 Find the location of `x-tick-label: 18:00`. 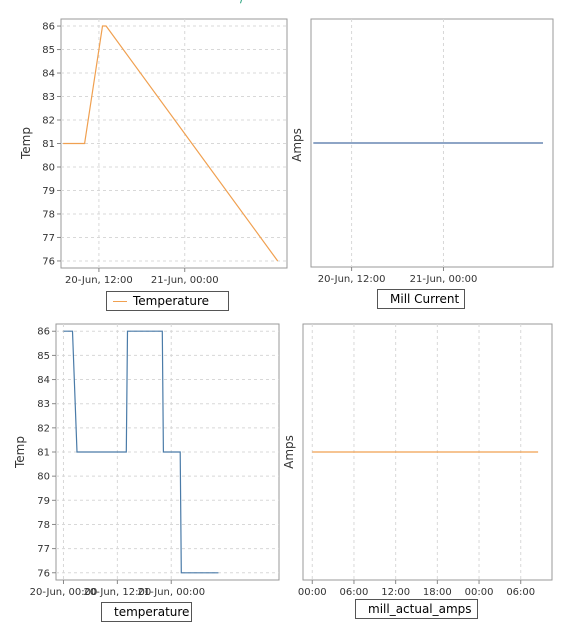

x-tick-label: 18:00 is located at coordinates (437, 592).